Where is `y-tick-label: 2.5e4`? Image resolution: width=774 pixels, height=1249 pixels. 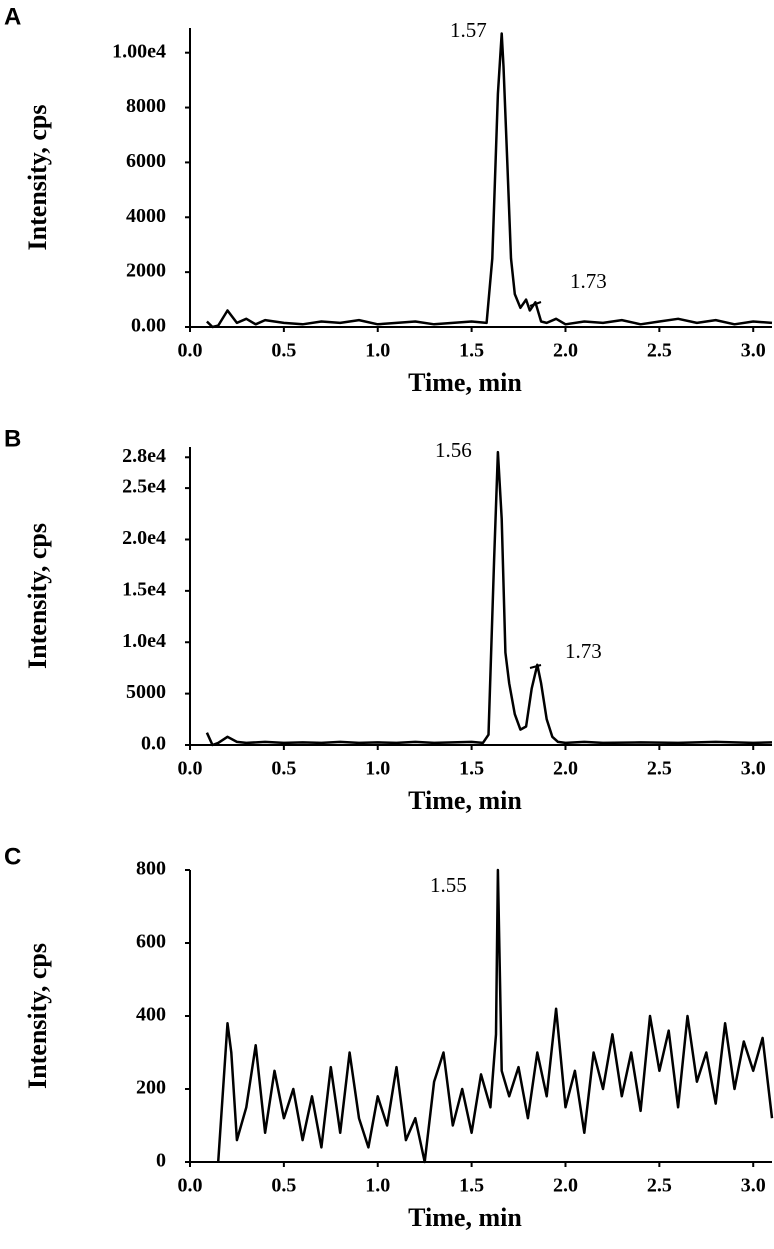
y-tick-label: 2.5e4 is located at coordinates (144, 487).